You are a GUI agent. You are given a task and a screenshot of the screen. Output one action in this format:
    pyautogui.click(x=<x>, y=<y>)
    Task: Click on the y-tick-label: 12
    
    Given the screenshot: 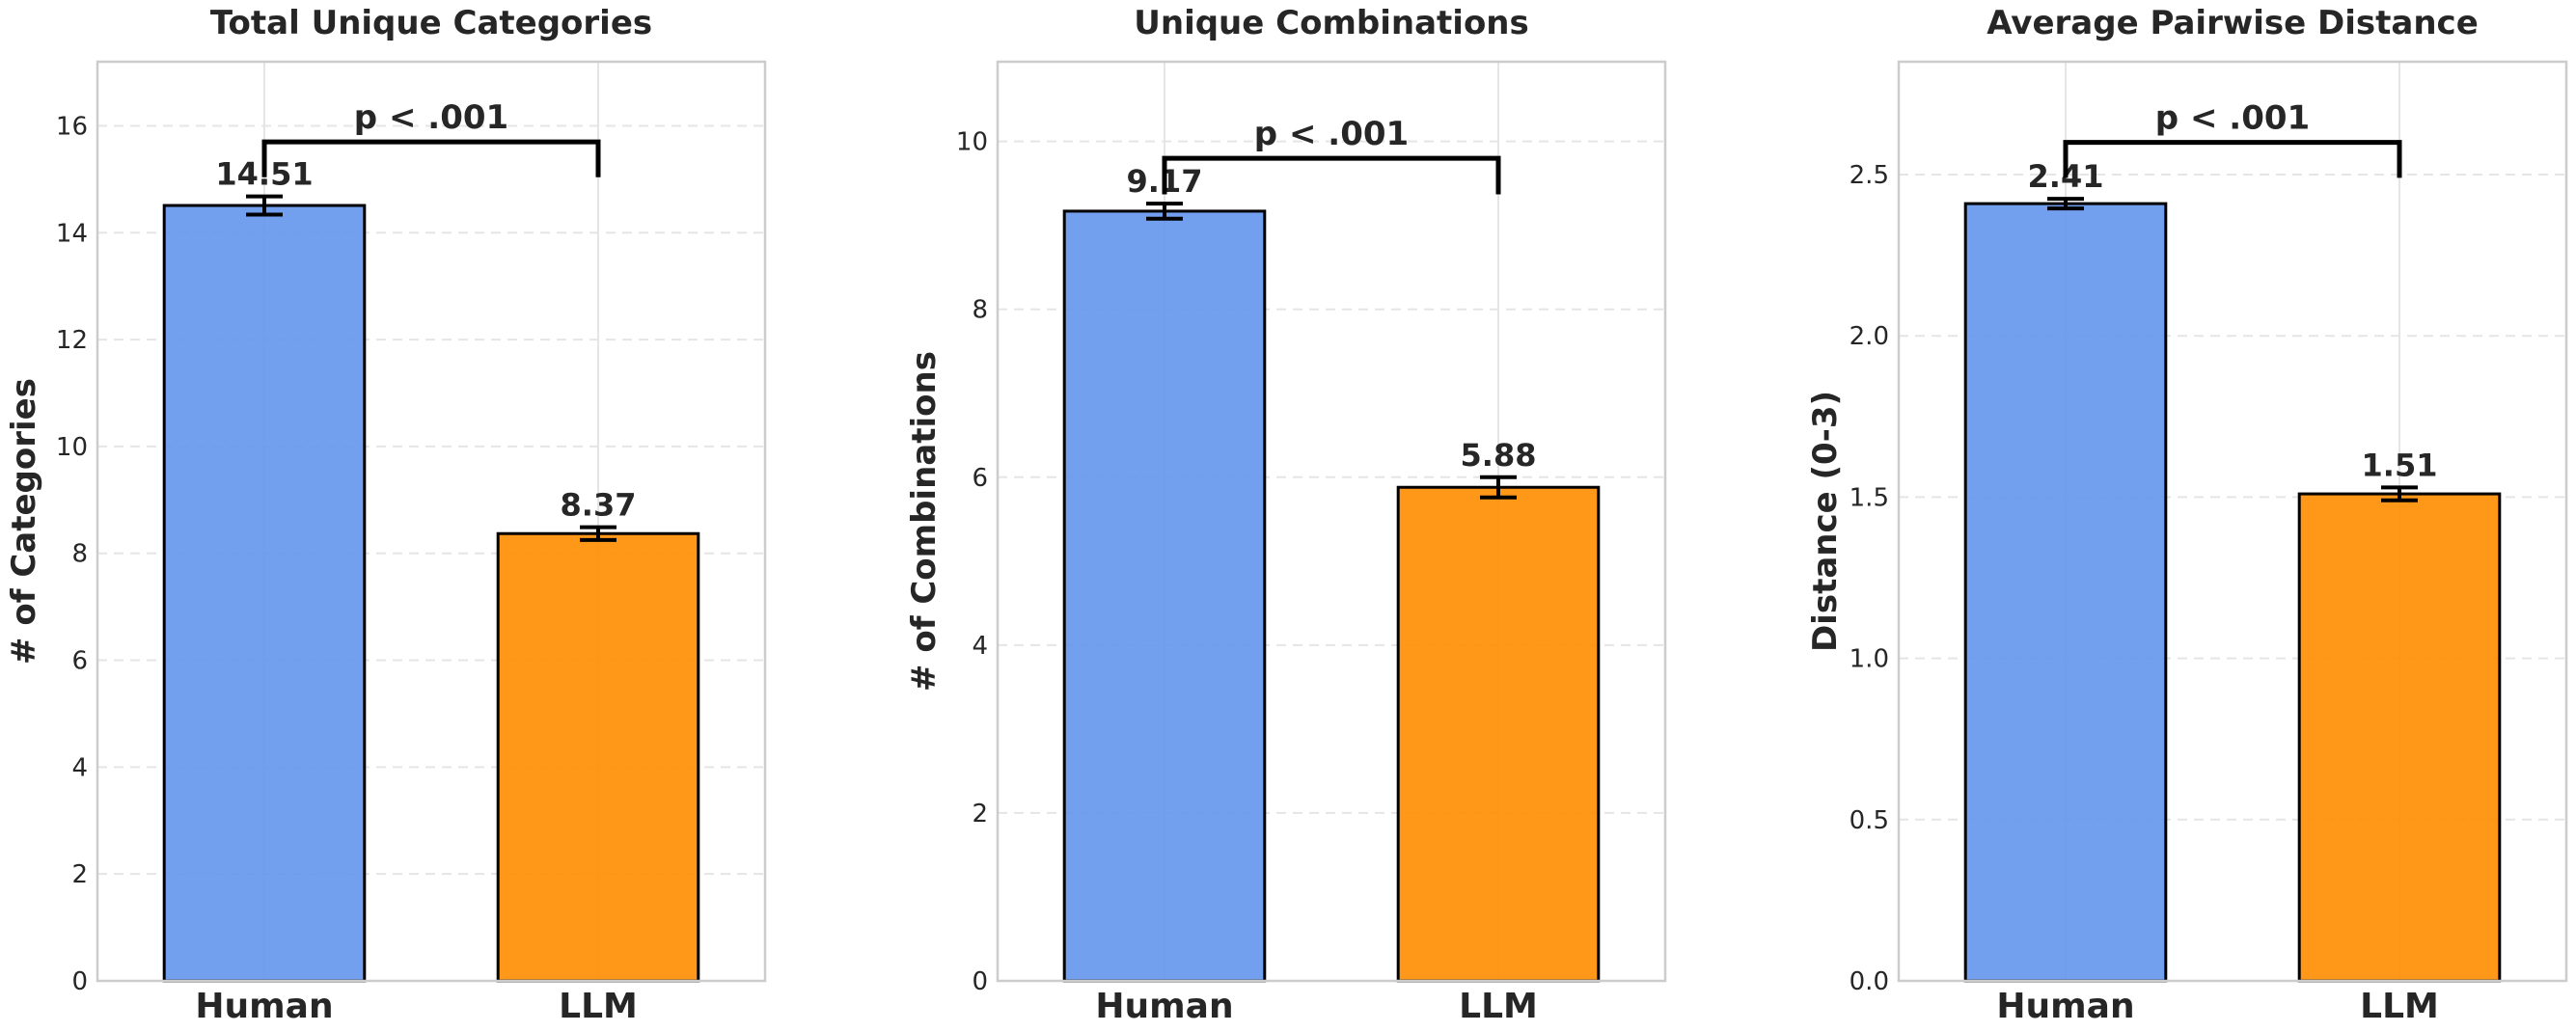 What is the action you would take?
    pyautogui.click(x=72, y=340)
    